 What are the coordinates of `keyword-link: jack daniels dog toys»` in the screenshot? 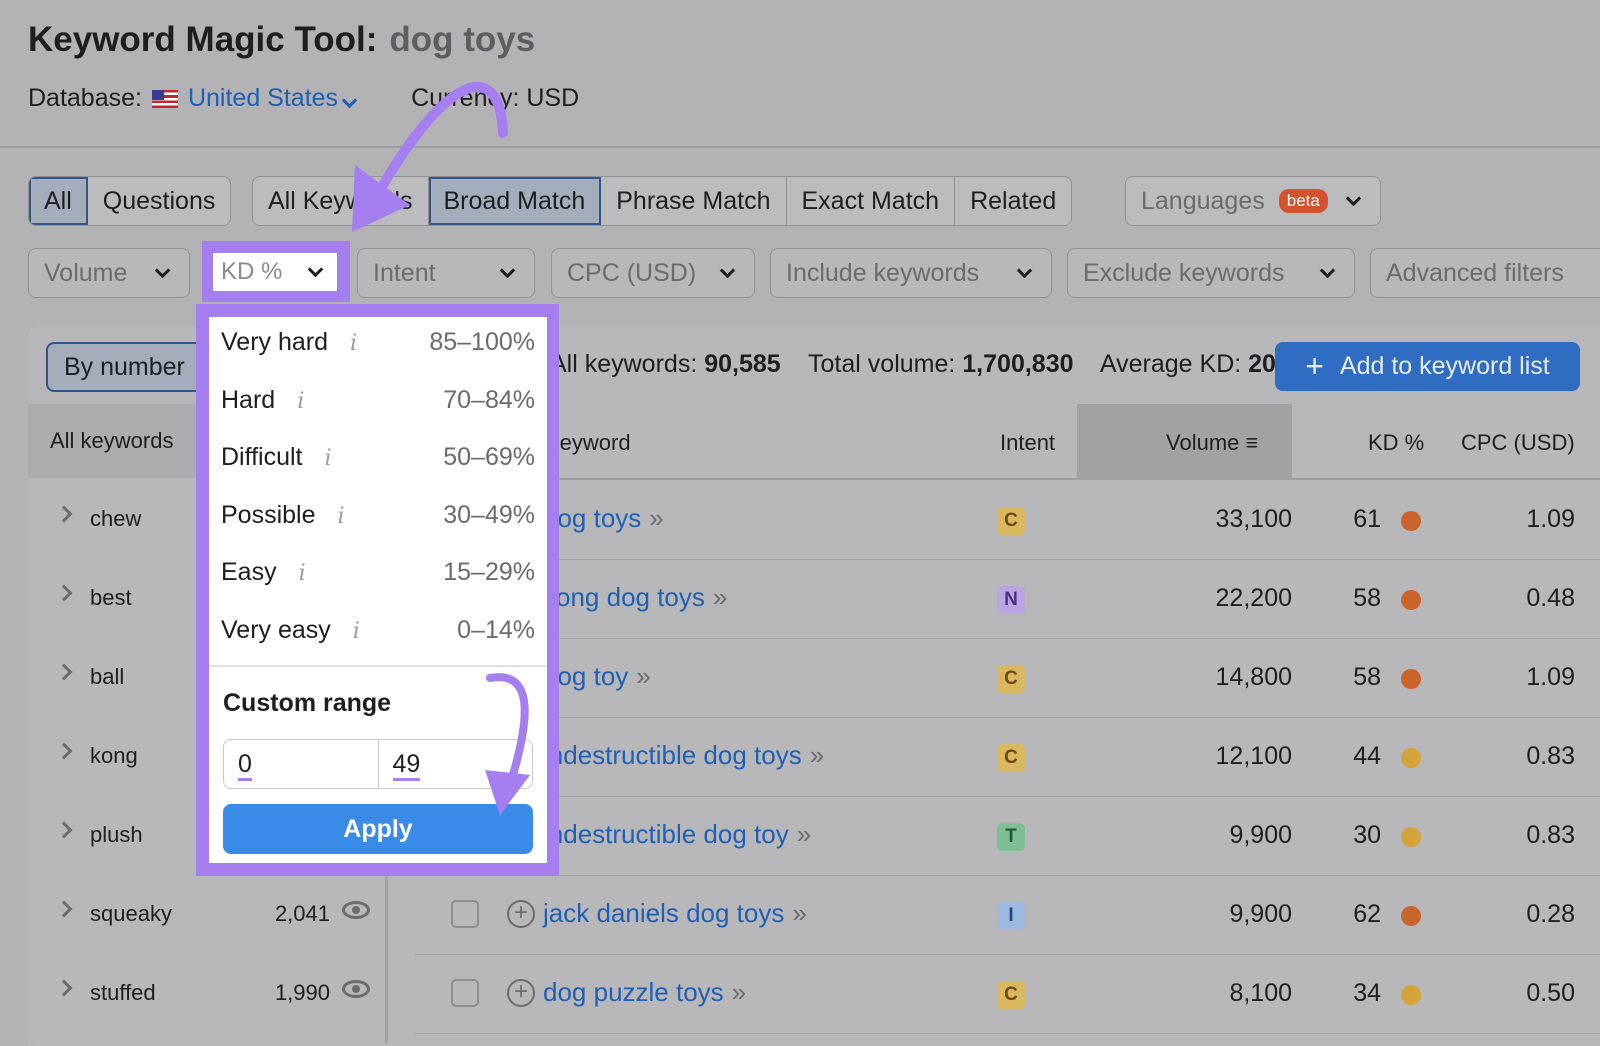 It's located at (675, 913).